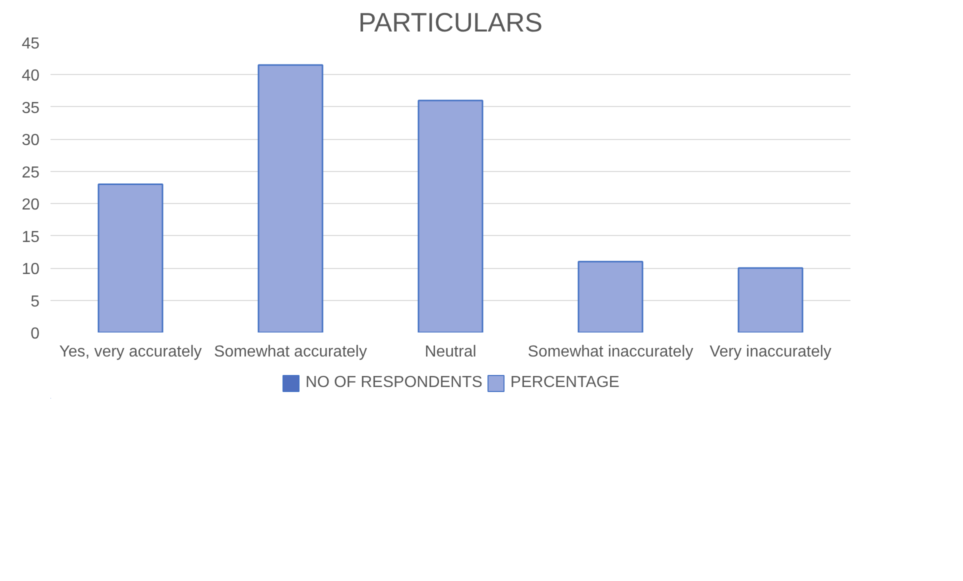 The image size is (963, 581). I want to click on y-tick-label: 20, so click(31, 205).